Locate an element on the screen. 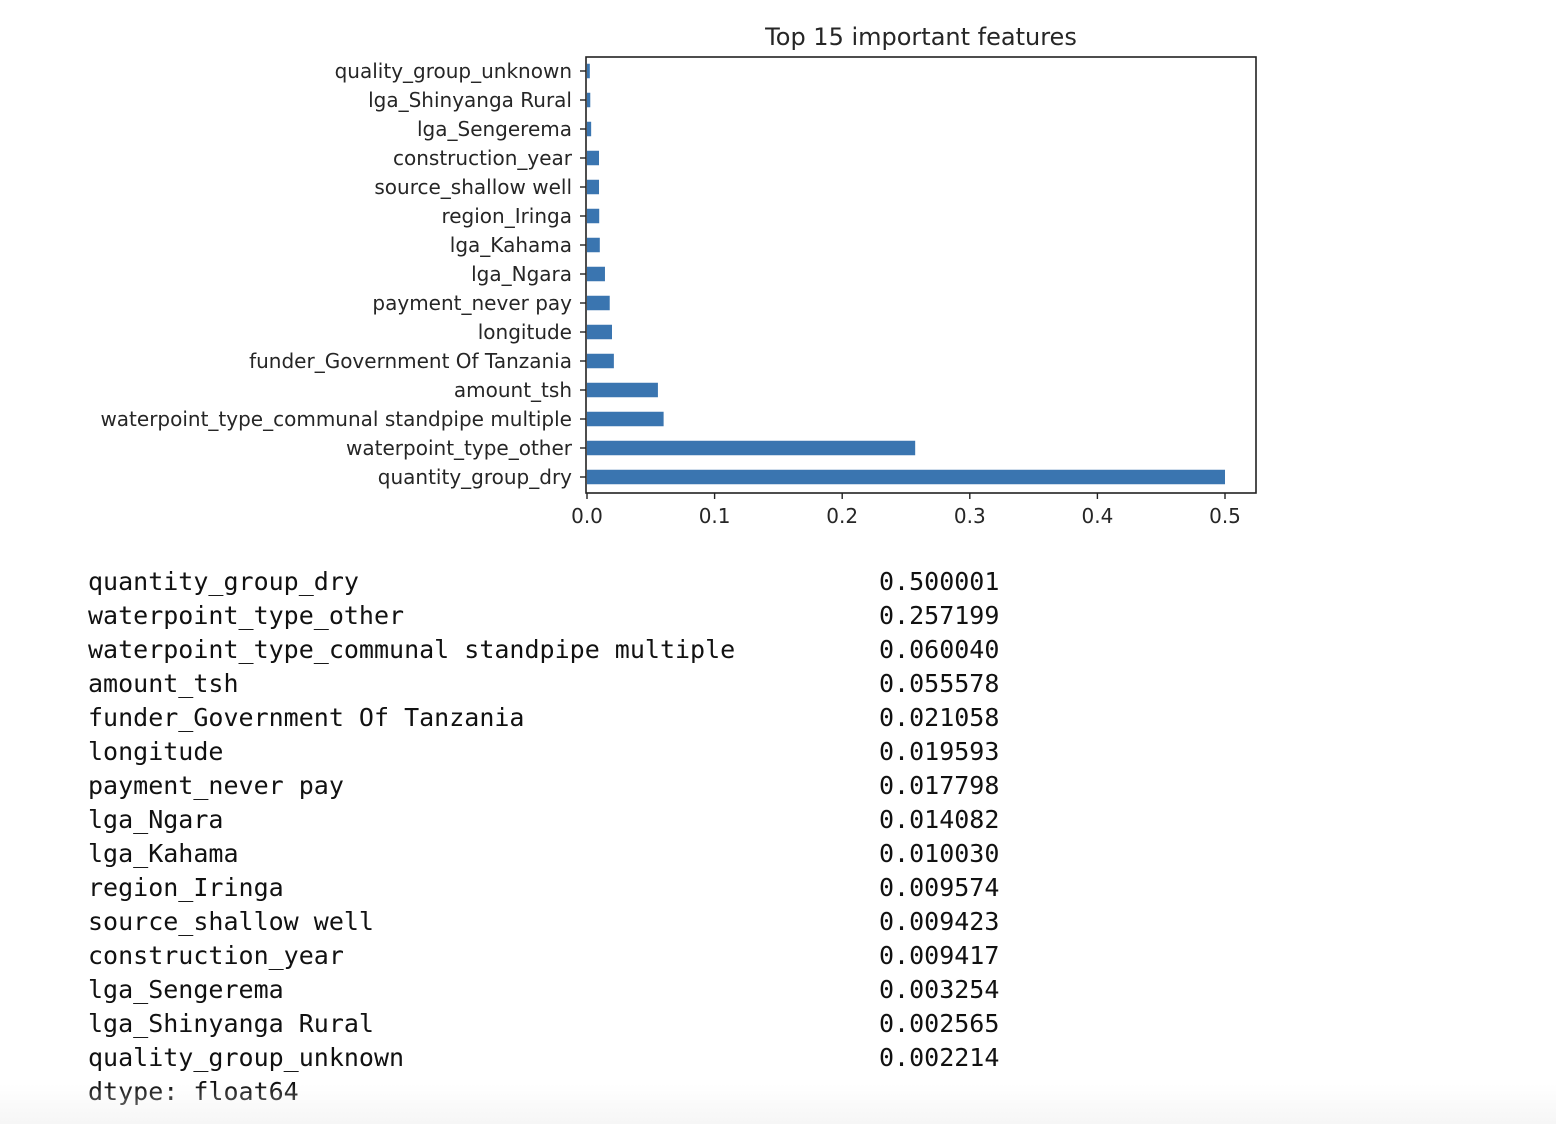 The image size is (1556, 1124). feature-importance-value: 0.009423 is located at coordinates (939, 921).